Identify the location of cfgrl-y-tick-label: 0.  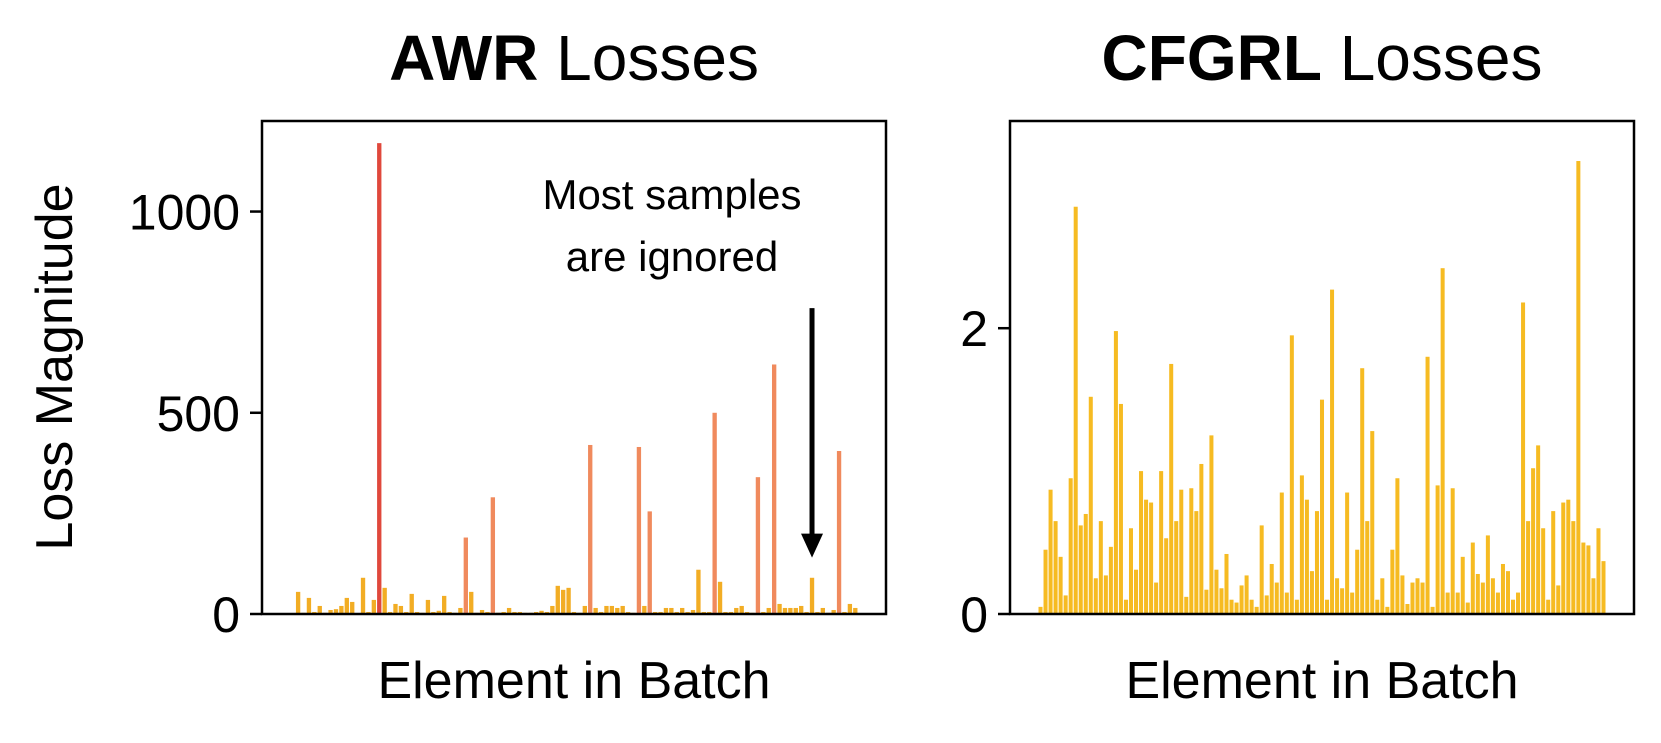
(974, 615).